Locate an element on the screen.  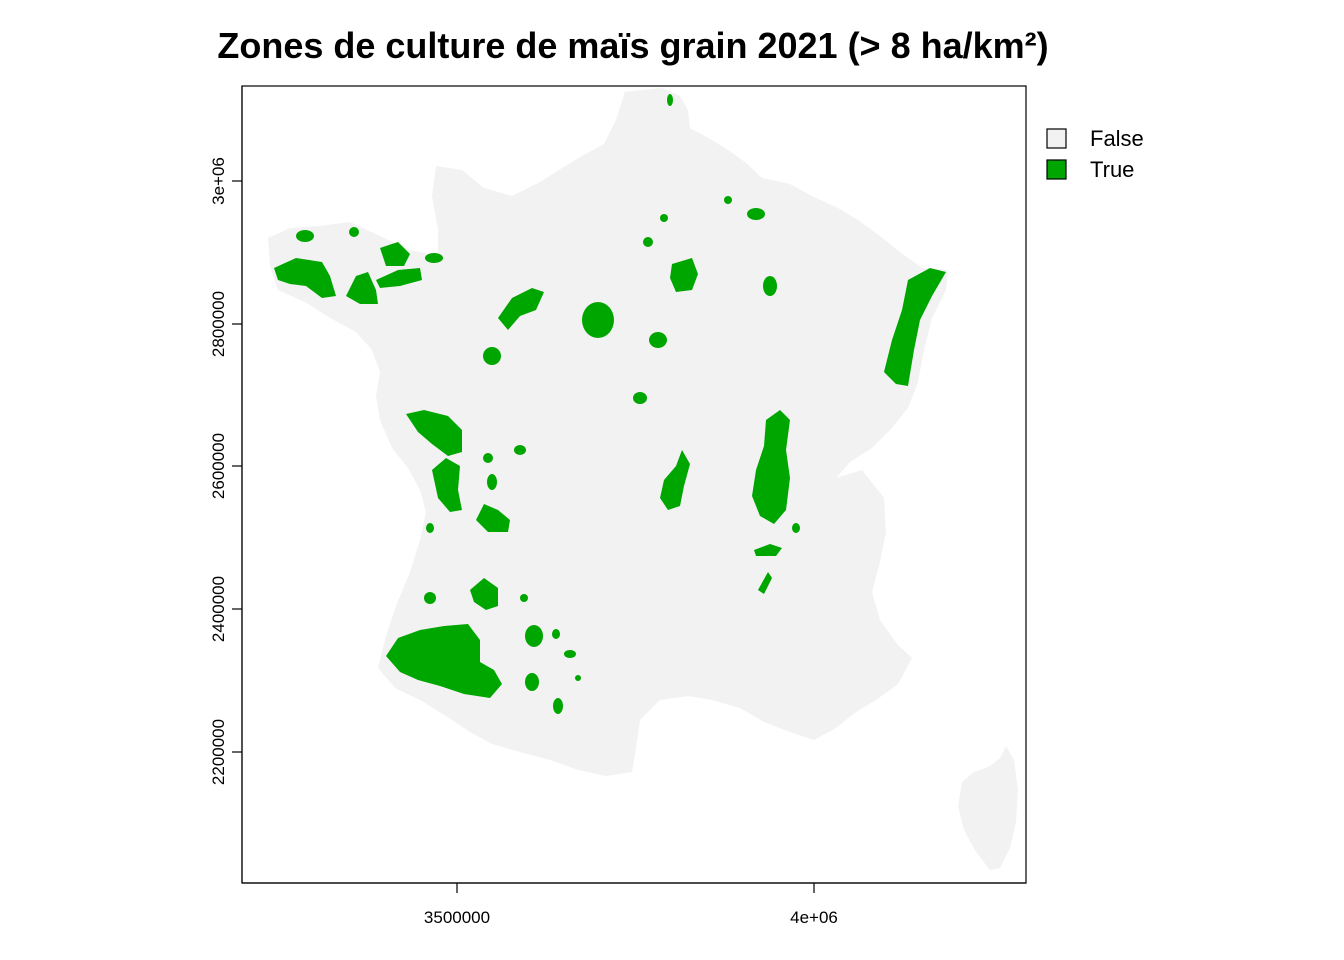
maize-zone-indre is located at coordinates (520, 450).